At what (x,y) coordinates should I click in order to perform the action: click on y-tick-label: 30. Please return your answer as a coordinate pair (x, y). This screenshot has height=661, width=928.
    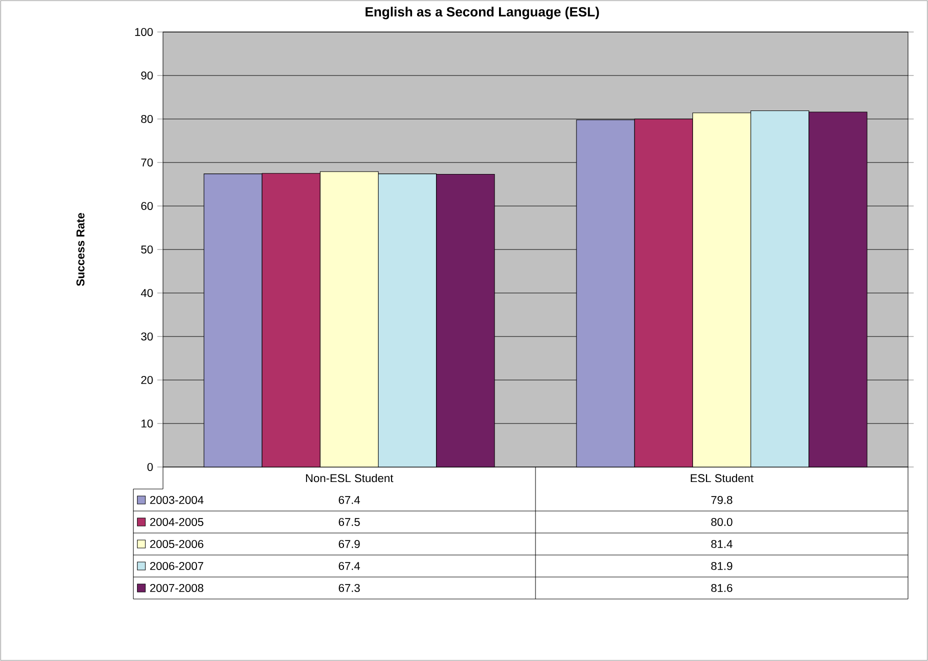
    Looking at the image, I should click on (147, 336).